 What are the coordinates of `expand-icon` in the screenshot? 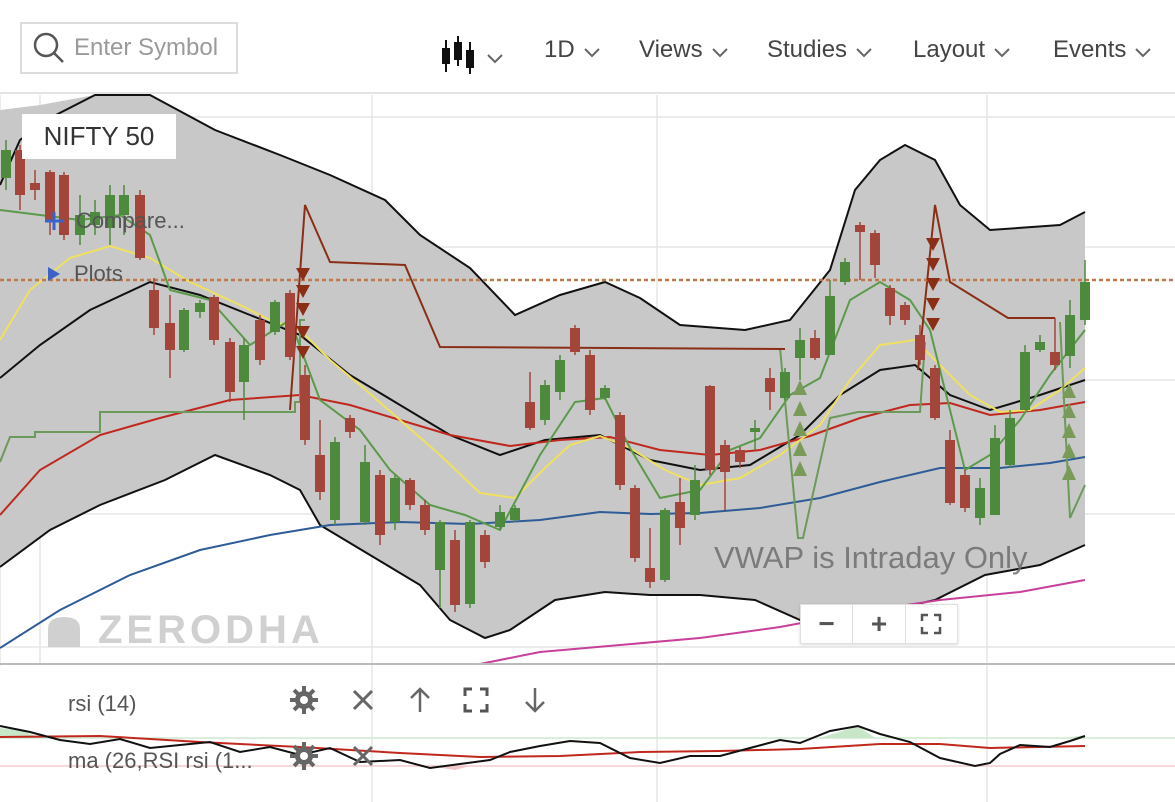 It's located at (476, 700).